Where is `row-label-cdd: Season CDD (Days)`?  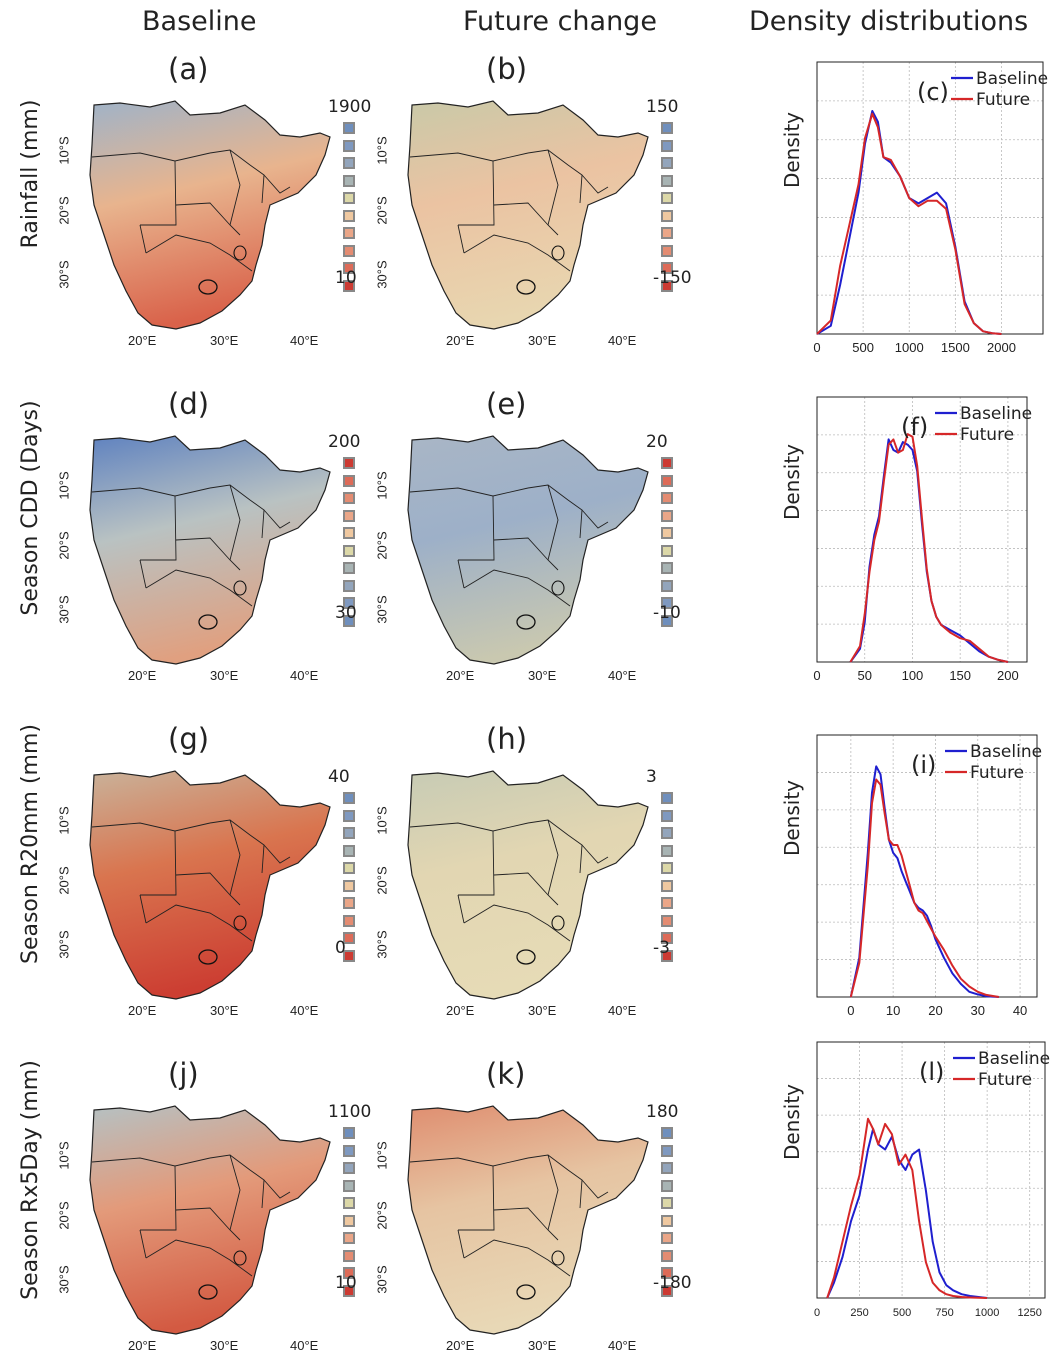
row-label-cdd: Season CDD (Days) is located at coordinates (30, 508).